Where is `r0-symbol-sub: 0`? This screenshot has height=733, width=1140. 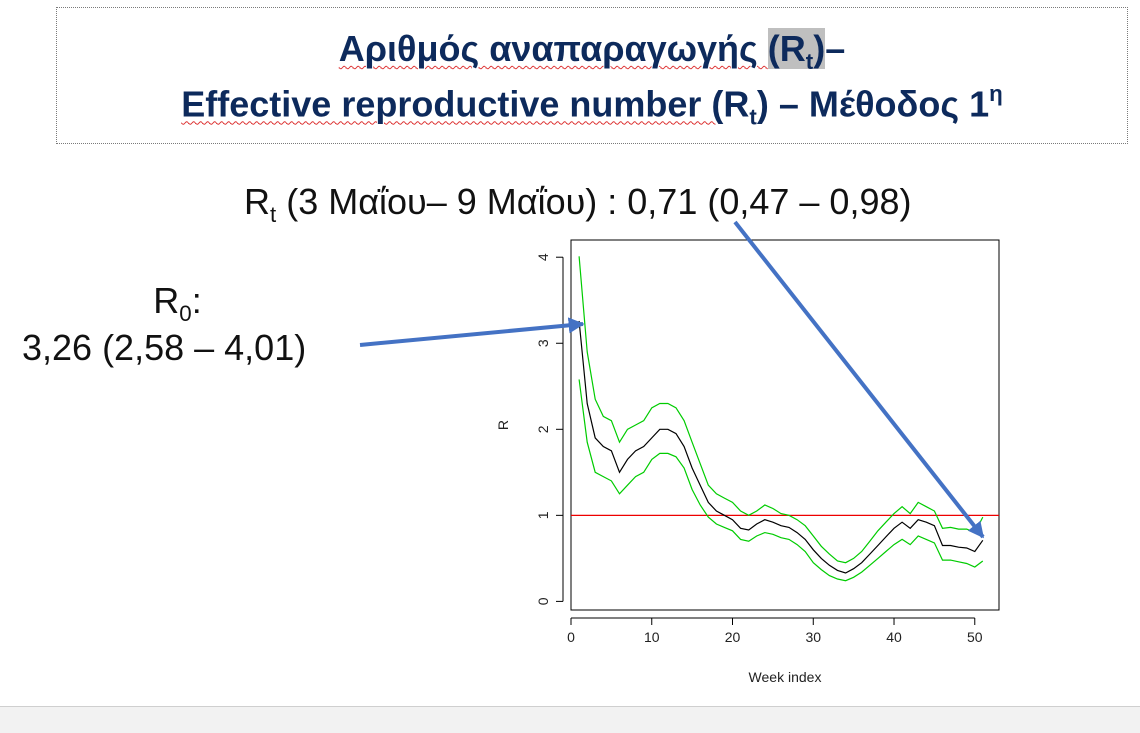 r0-symbol-sub: 0 is located at coordinates (185, 313).